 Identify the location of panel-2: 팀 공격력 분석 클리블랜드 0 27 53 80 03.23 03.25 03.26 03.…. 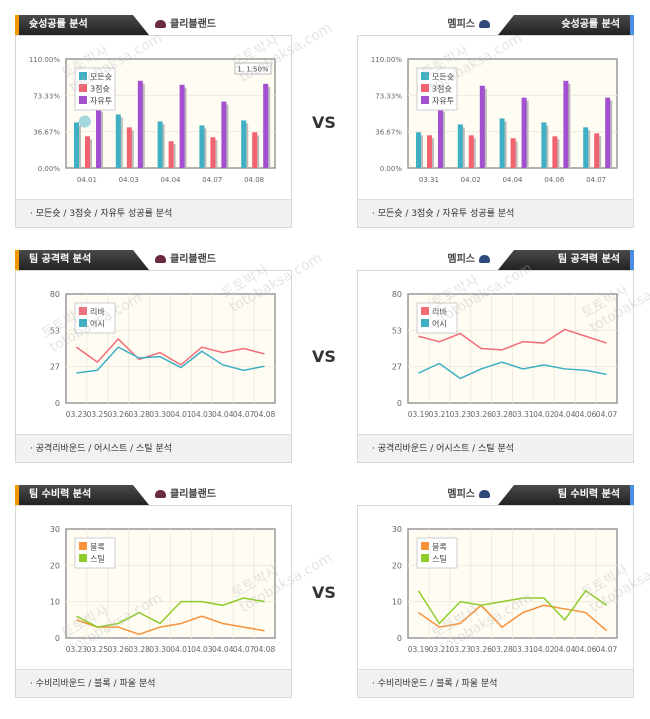
(153, 356).